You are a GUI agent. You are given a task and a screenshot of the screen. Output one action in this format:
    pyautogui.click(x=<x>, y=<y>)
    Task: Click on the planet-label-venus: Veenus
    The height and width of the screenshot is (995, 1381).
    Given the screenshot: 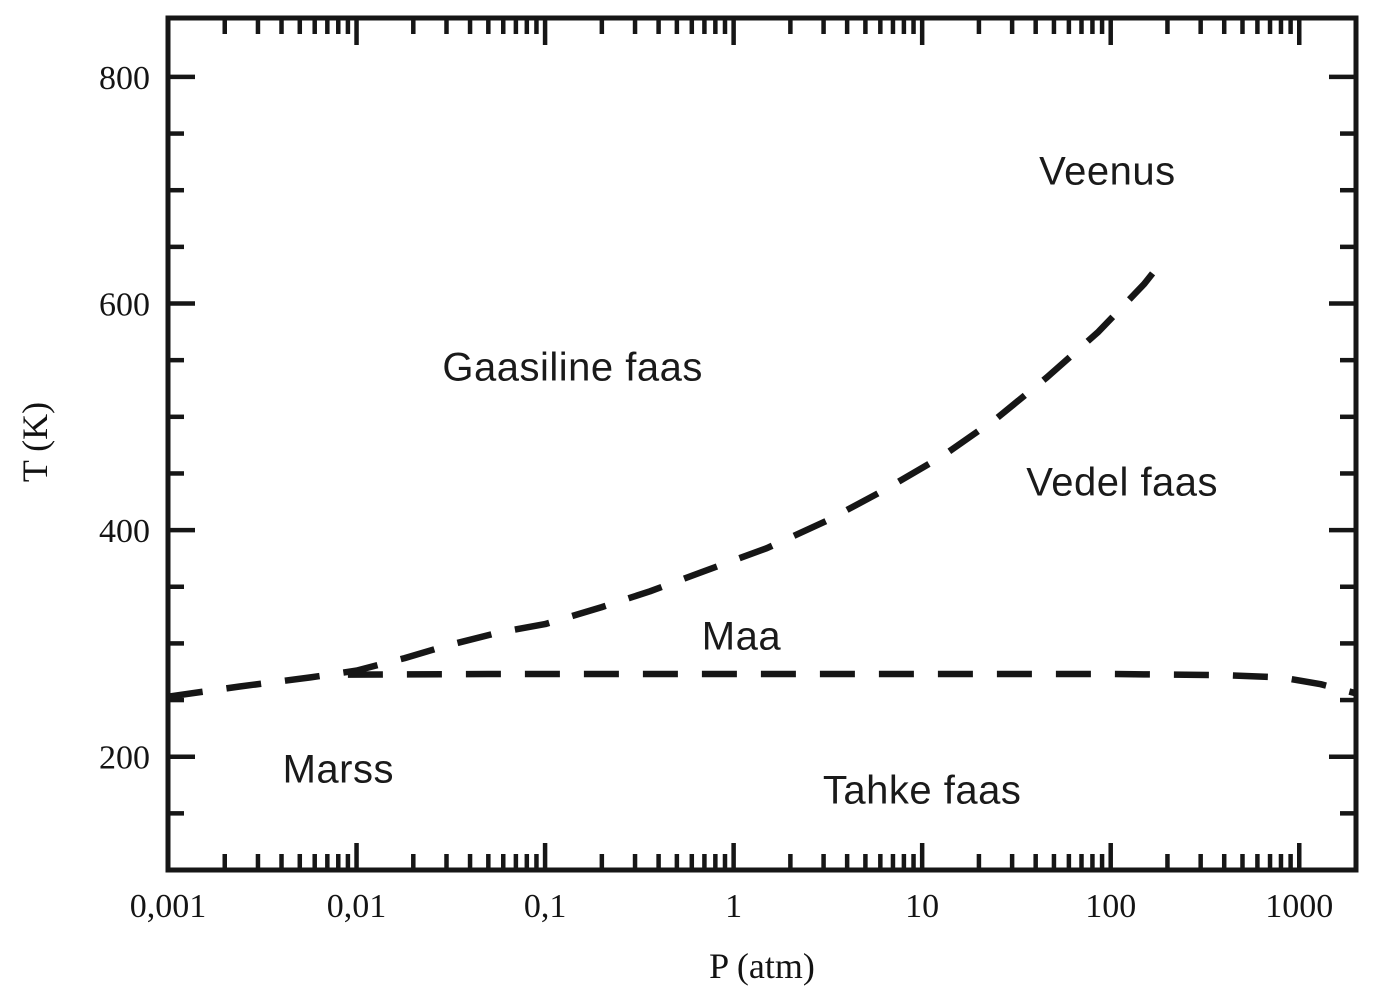 What is the action you would take?
    pyautogui.click(x=1107, y=171)
    